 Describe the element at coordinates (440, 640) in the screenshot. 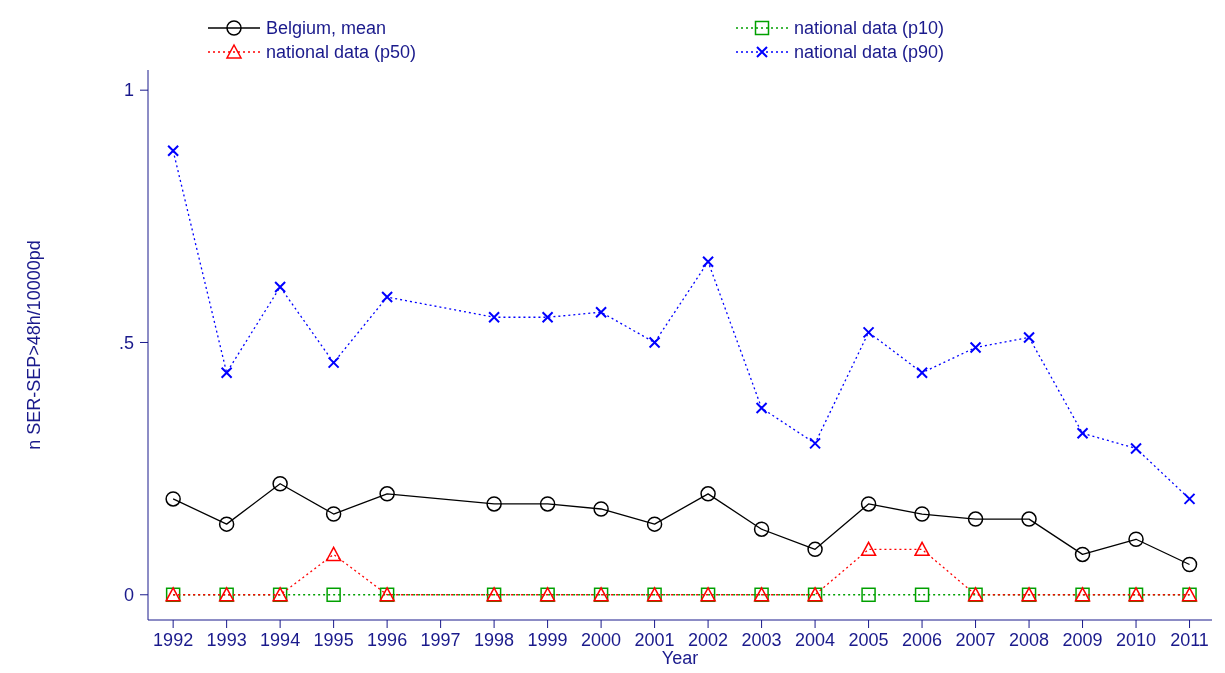

I see `x-tick-label: 1997` at that location.